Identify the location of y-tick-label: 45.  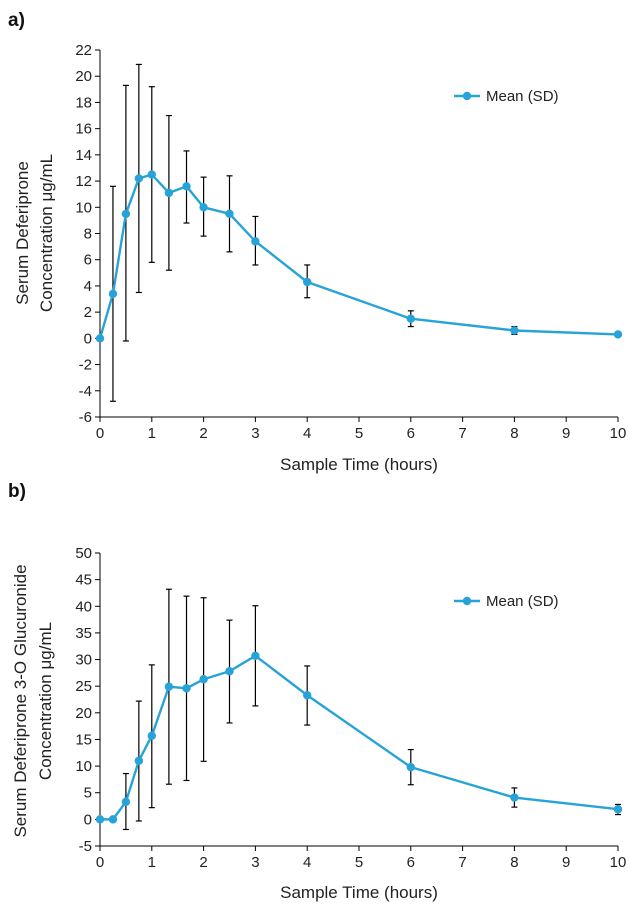
(83, 580).